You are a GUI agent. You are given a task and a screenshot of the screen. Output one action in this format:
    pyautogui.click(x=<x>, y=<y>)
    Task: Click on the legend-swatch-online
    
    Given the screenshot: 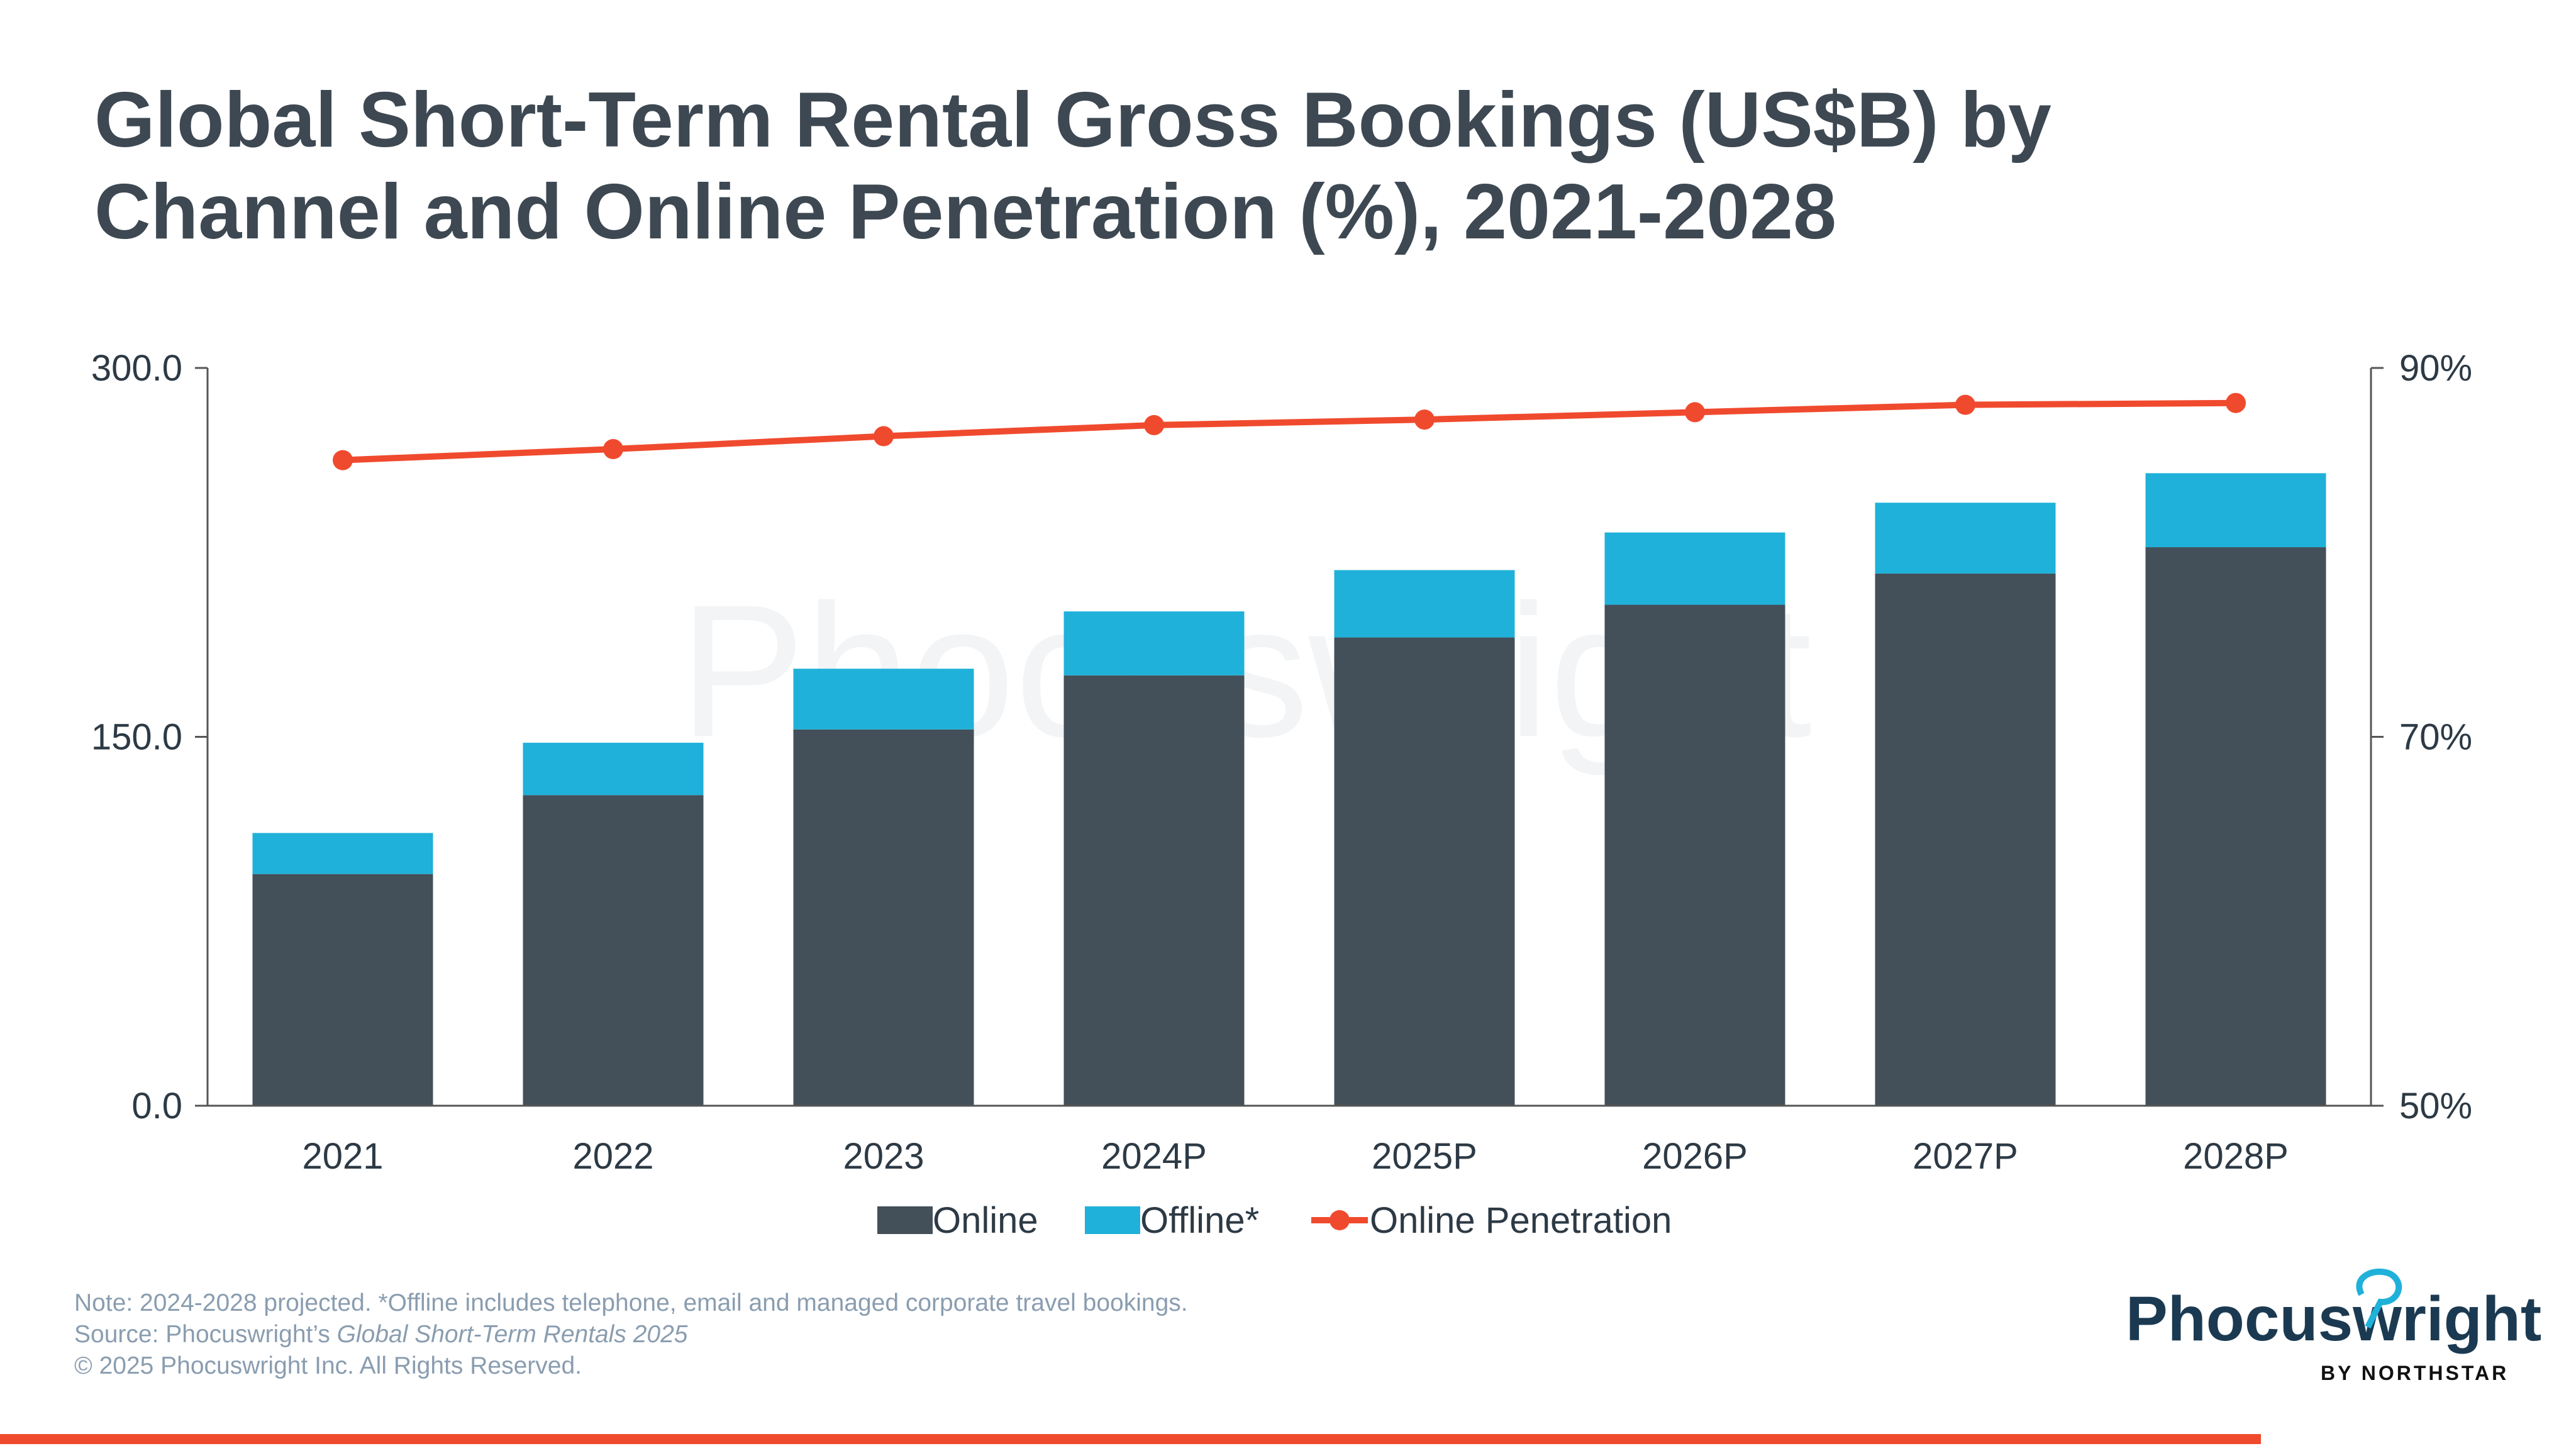 What is the action you would take?
    pyautogui.click(x=905, y=1220)
    